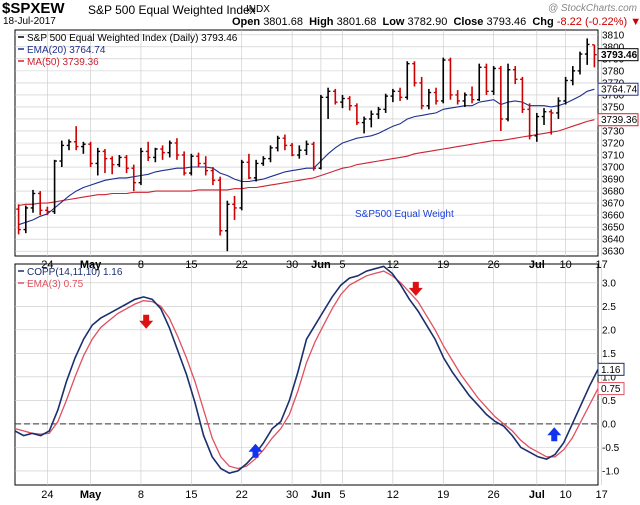  What do you see at coordinates (613, 107) in the screenshot?
I see `price-tick-label: 3750` at bounding box center [613, 107].